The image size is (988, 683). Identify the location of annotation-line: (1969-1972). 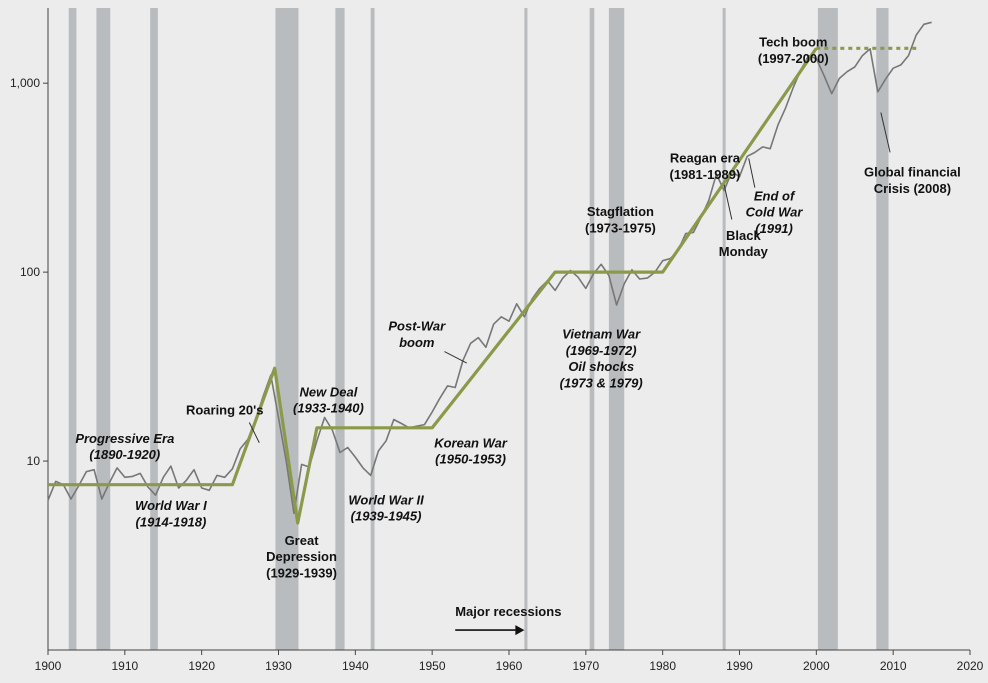
(601, 350).